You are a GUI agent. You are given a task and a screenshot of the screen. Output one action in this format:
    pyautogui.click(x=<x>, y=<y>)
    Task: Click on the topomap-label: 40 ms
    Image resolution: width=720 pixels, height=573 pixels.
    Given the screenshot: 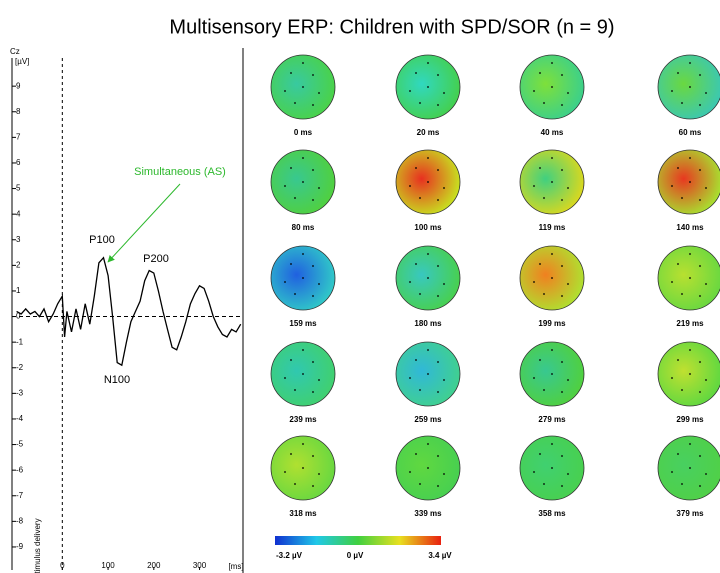 What is the action you would take?
    pyautogui.click(x=552, y=132)
    